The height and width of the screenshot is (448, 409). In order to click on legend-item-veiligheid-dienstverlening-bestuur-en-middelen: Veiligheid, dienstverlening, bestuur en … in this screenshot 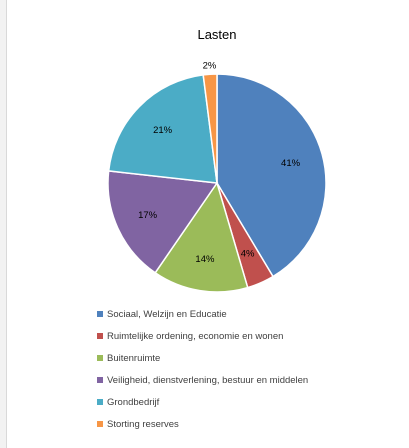, I will do `click(202, 380)`.